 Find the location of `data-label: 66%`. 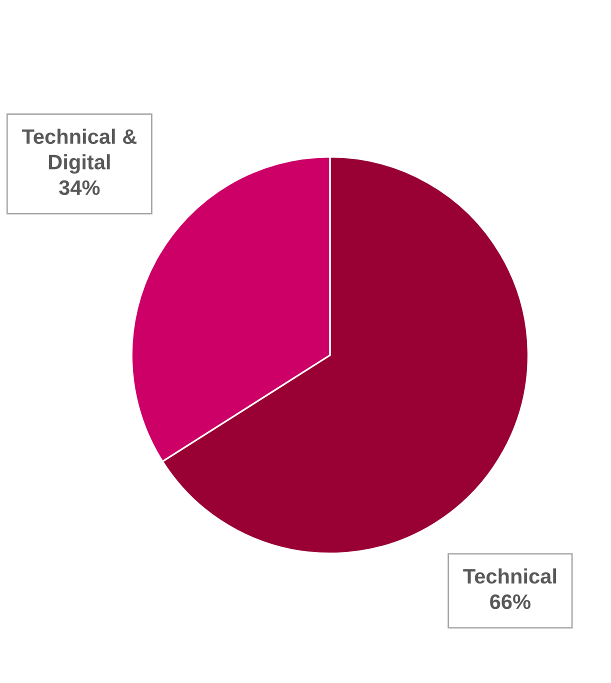

data-label: 66% is located at coordinates (510, 602).